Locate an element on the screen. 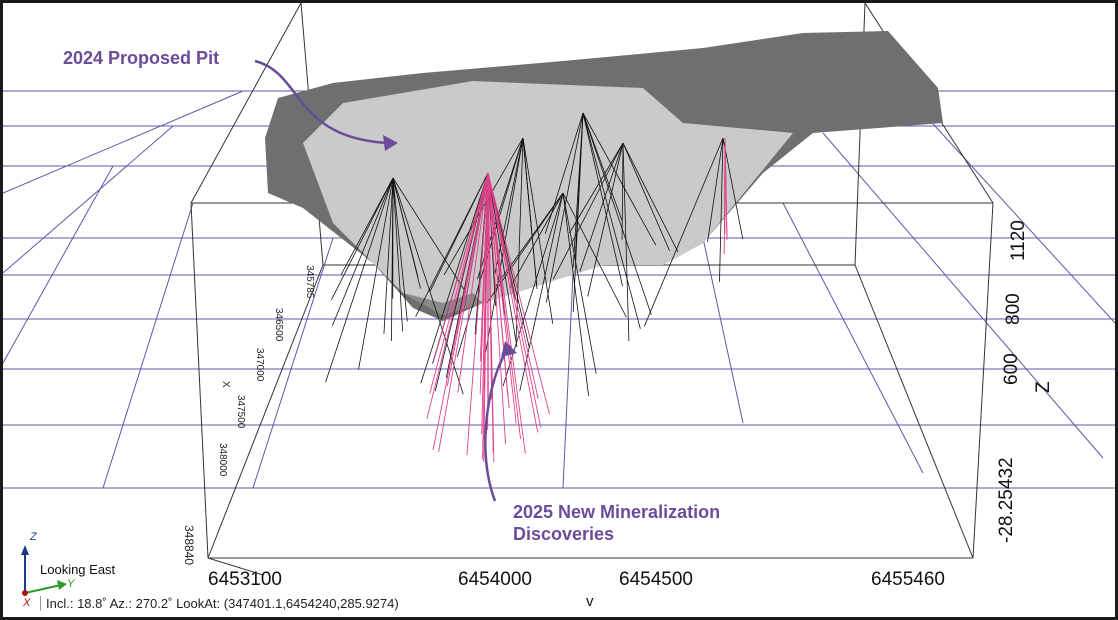 The width and height of the screenshot is (1118, 620). y-tick: 6454000 is located at coordinates (495, 579).